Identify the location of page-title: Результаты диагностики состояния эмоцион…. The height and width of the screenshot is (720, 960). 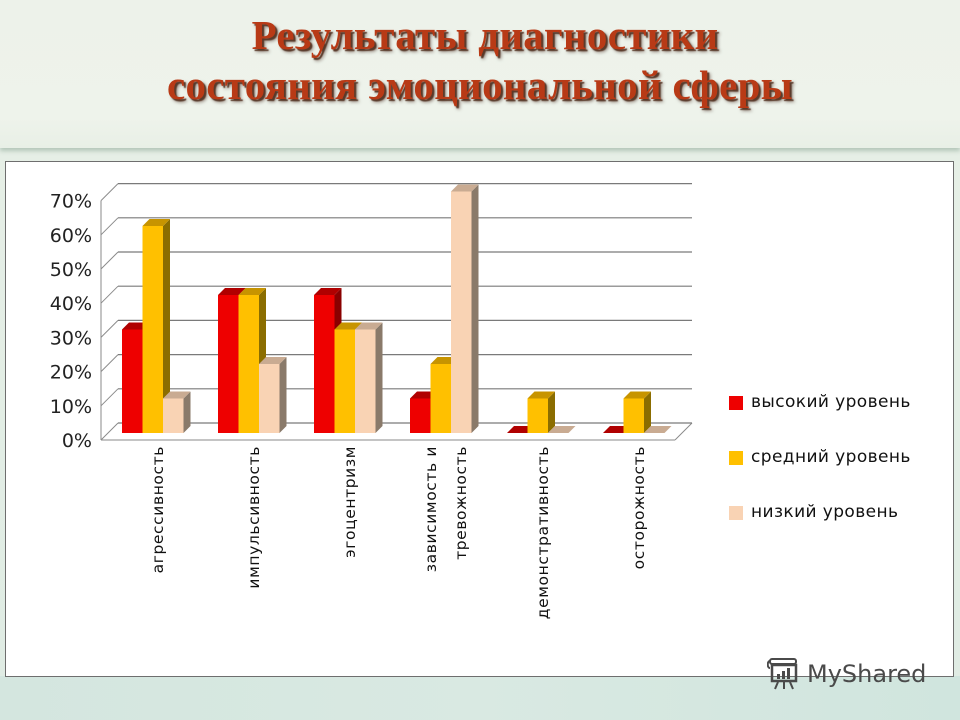
(480, 60).